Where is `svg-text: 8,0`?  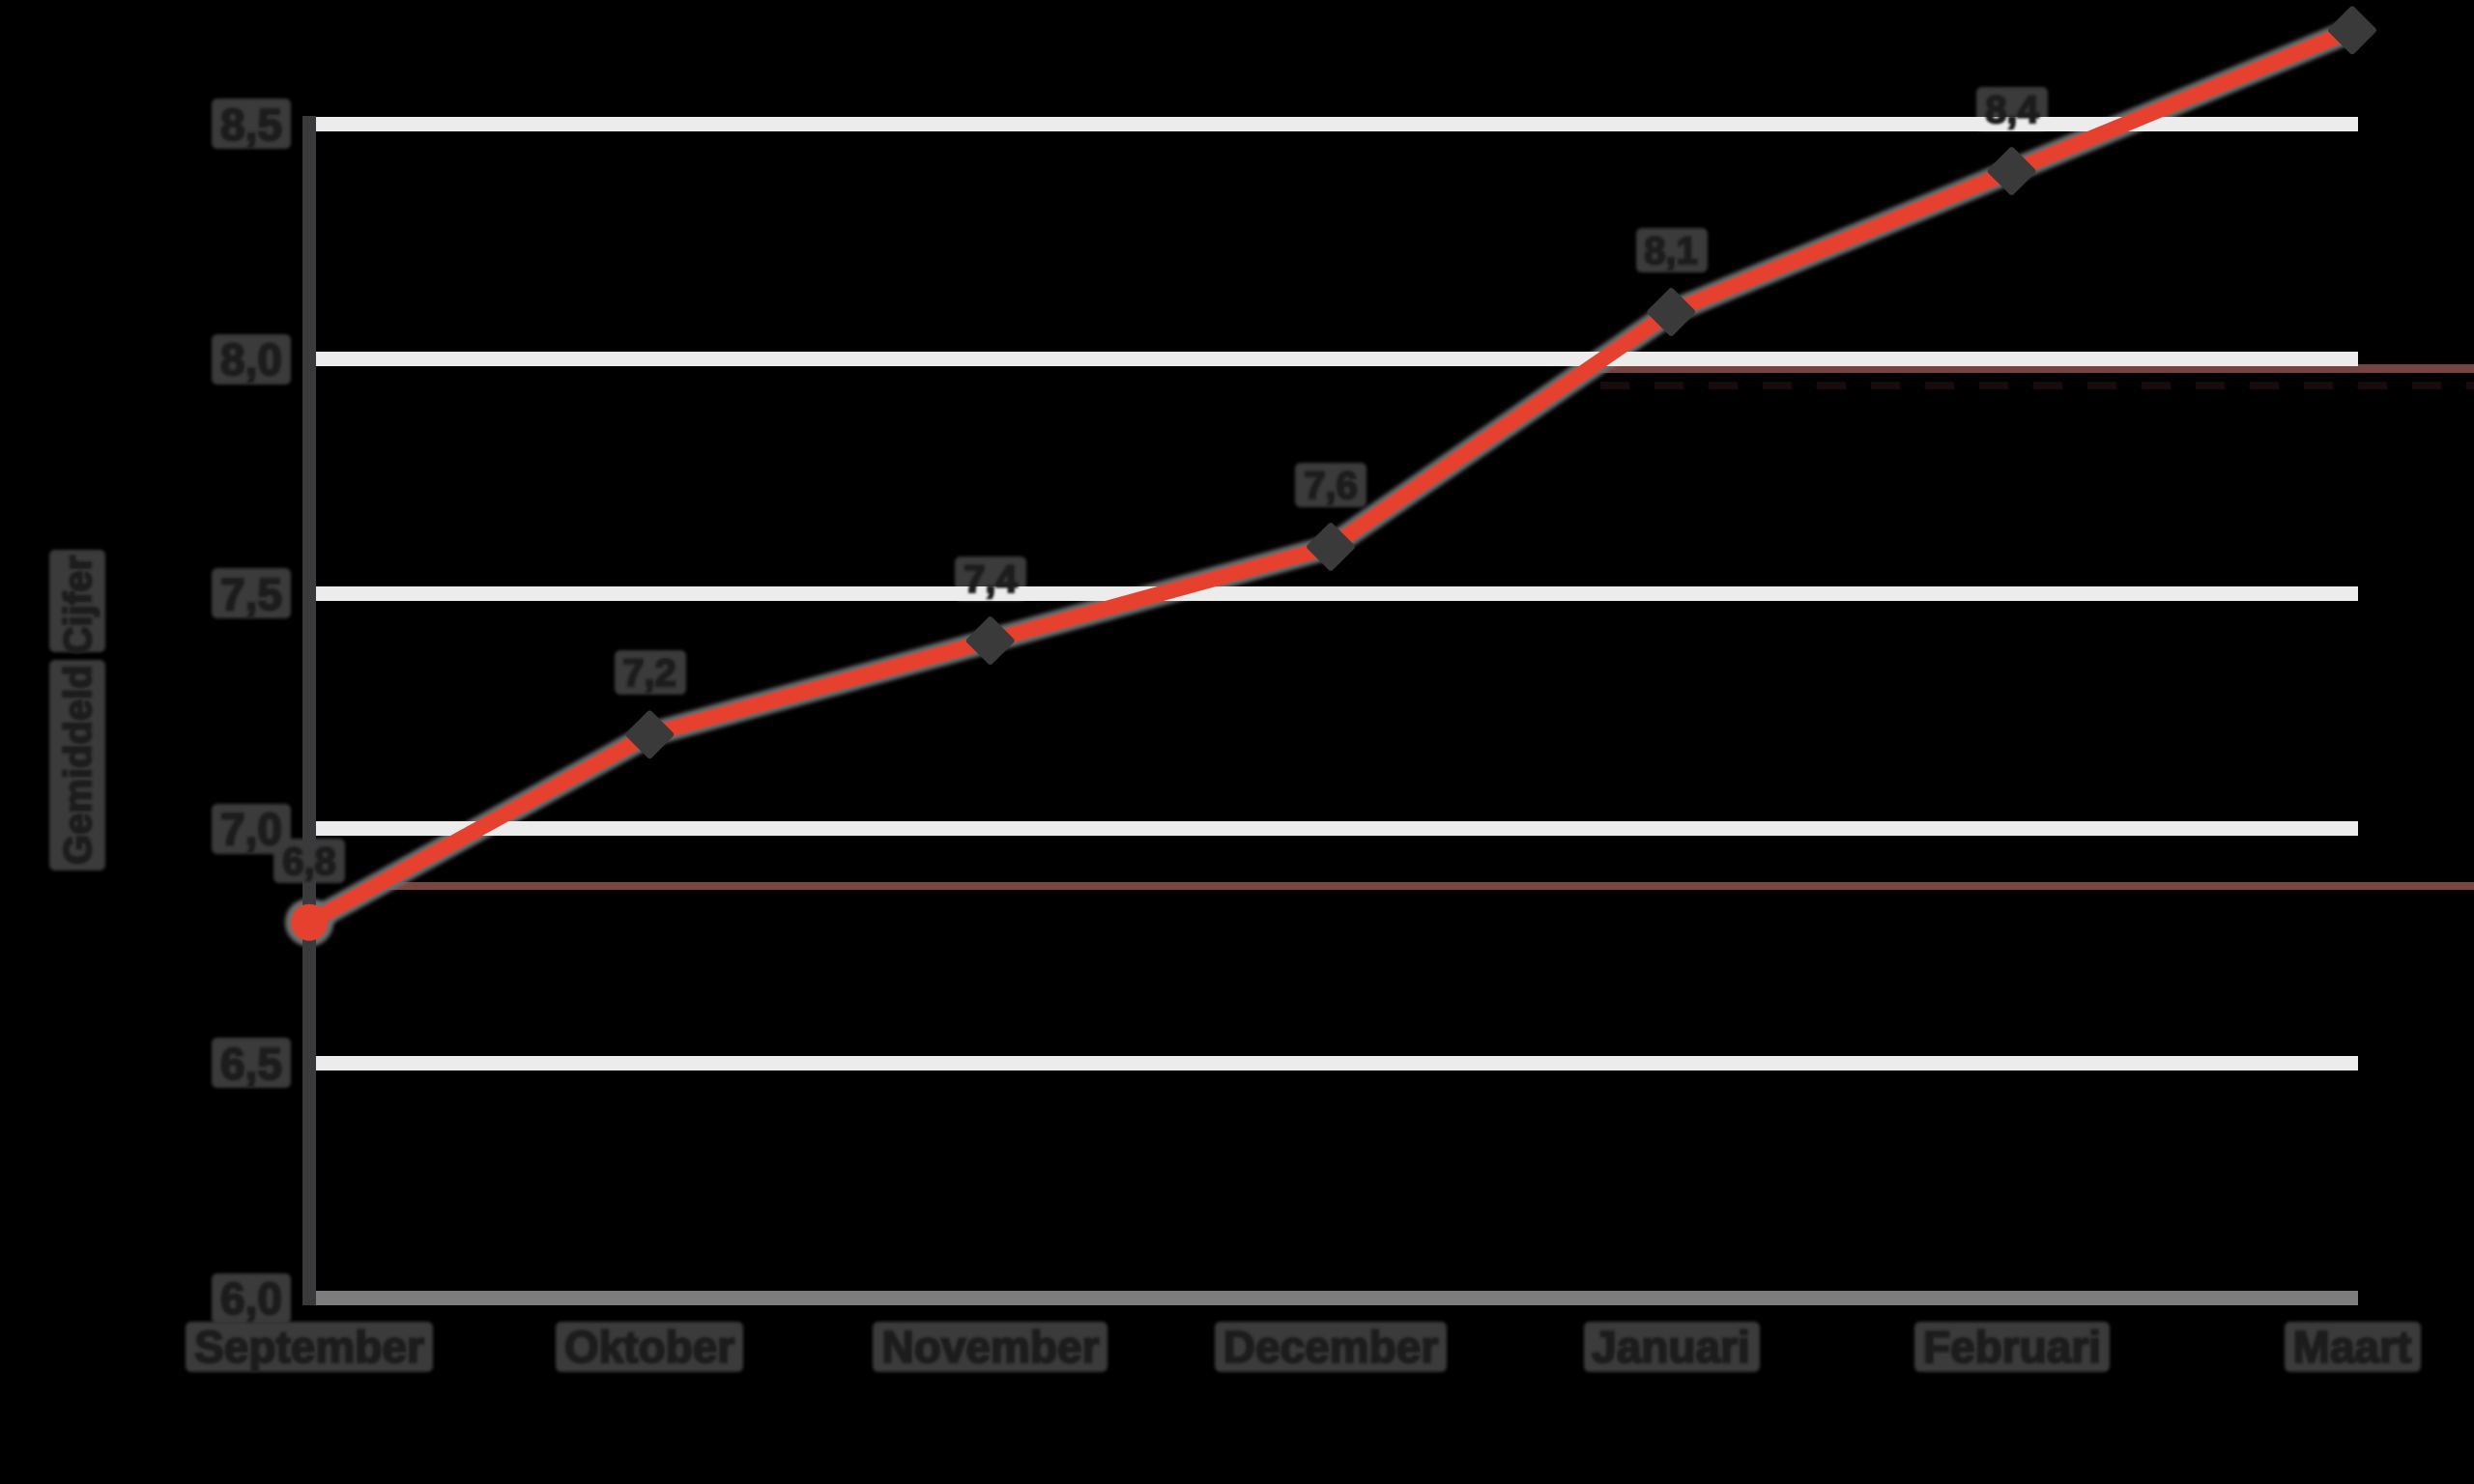 svg-text: 8,0 is located at coordinates (251, 360).